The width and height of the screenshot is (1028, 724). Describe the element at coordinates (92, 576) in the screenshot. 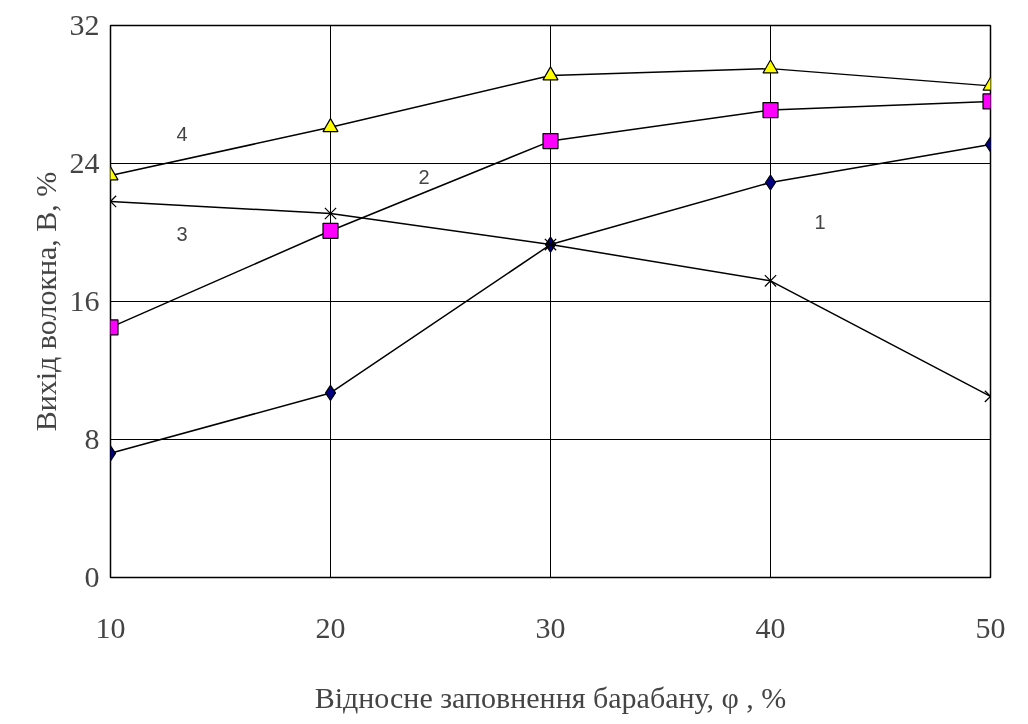

I see `y-tick-label: 0` at that location.